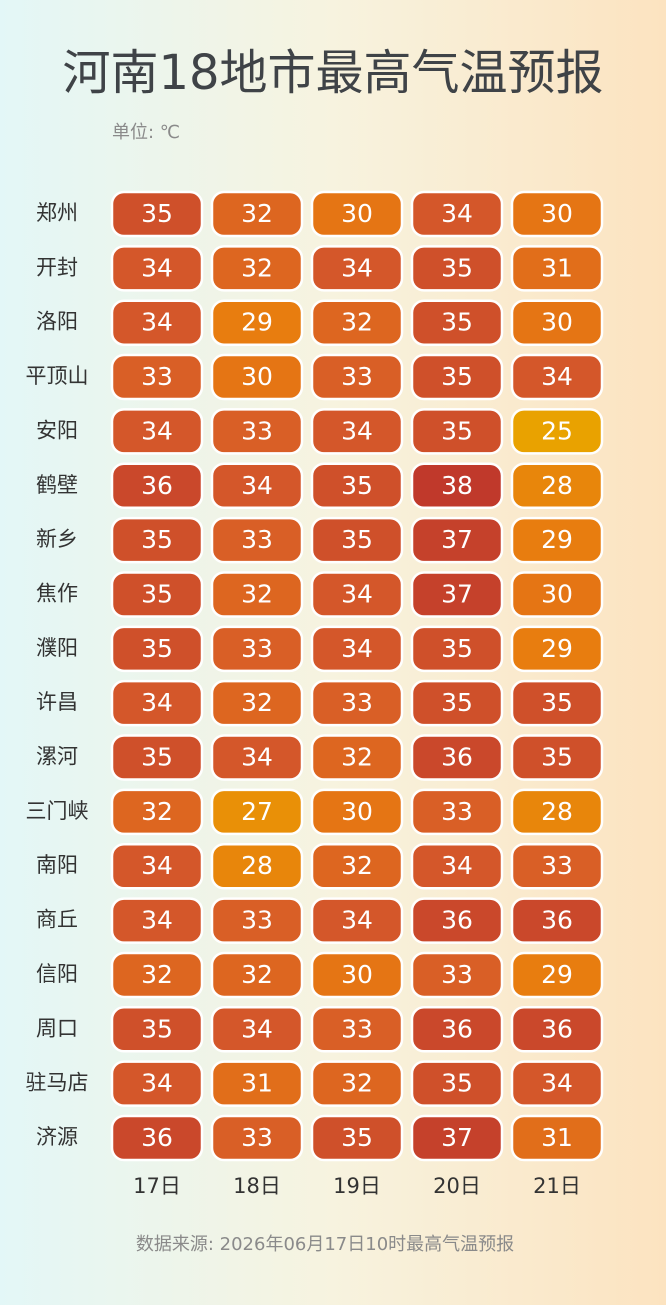 The height and width of the screenshot is (1305, 666). I want to click on row-label: 漯河, so click(57, 757).